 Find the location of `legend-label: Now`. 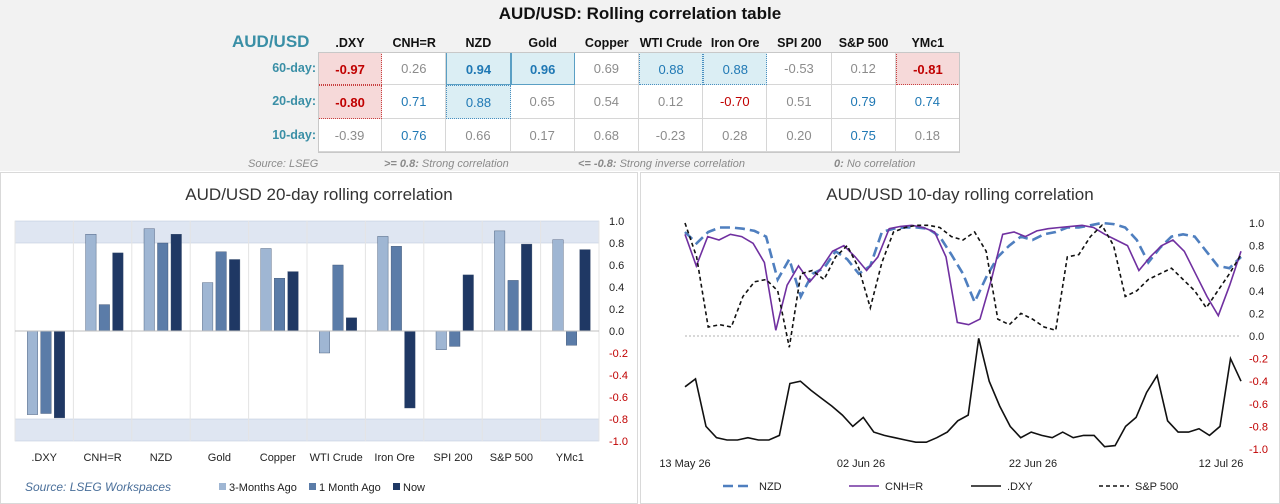

legend-label: Now is located at coordinates (414, 488).